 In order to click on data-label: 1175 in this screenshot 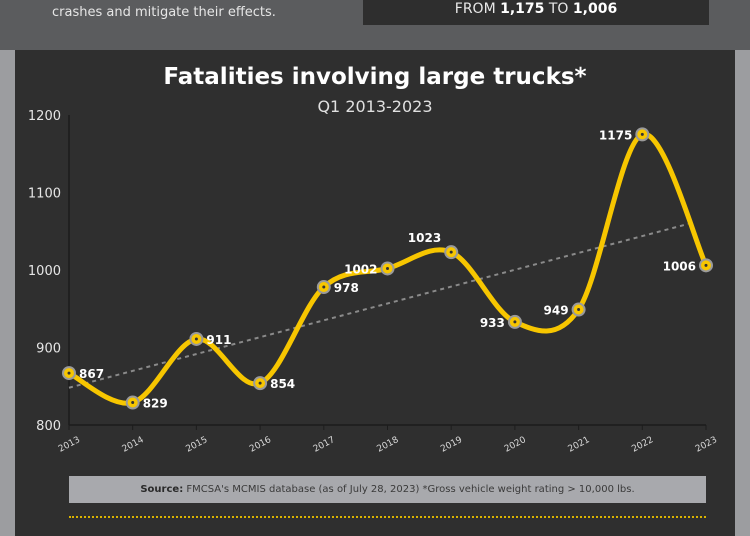, I will do `click(615, 135)`.